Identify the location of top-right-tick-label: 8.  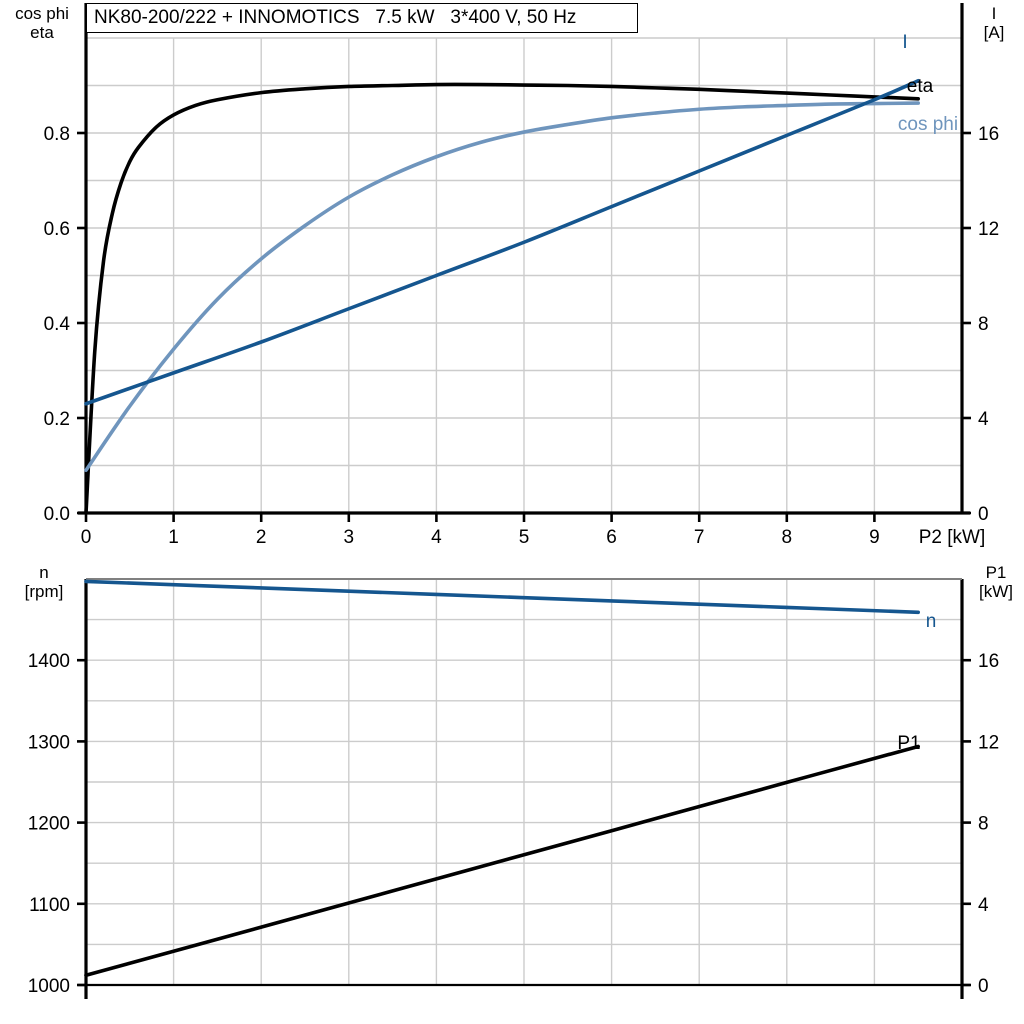
(983, 324).